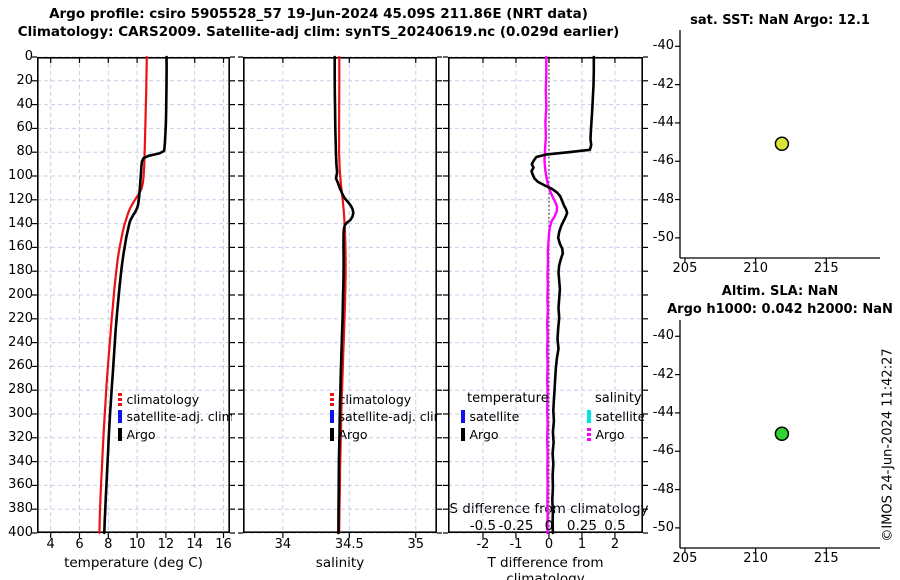 Image resolution: width=900 pixels, height=580 pixels. Describe the element at coordinates (24, 152) in the screenshot. I see `depth-tick-label: 80` at that location.